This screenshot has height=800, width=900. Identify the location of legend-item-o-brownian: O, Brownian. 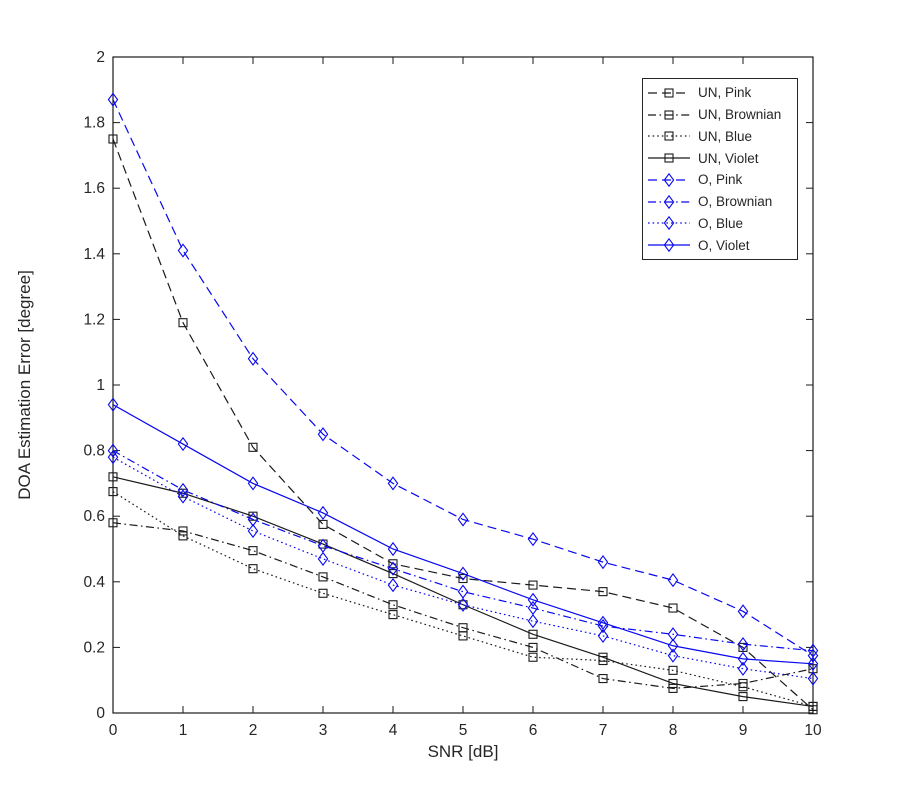
(720, 202).